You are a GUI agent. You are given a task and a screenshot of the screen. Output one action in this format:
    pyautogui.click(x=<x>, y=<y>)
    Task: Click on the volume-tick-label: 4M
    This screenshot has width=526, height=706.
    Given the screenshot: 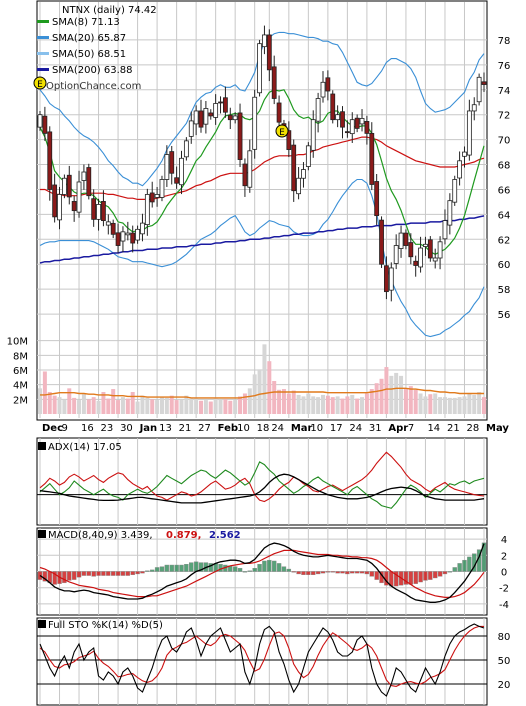 What is the action you would take?
    pyautogui.click(x=20, y=386)
    